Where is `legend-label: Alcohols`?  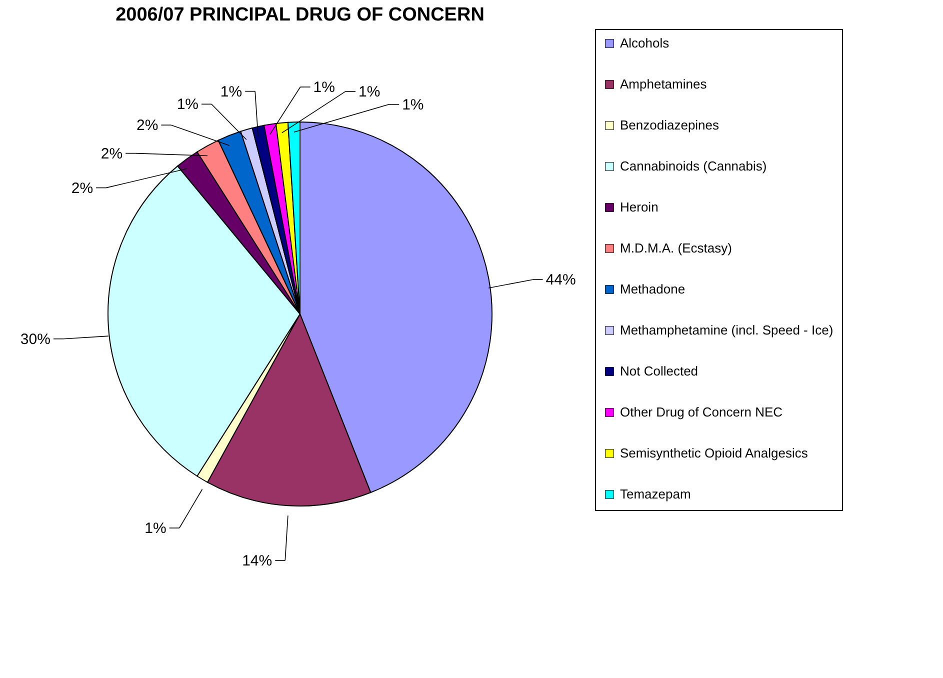
legend-label: Alcohols is located at coordinates (645, 43).